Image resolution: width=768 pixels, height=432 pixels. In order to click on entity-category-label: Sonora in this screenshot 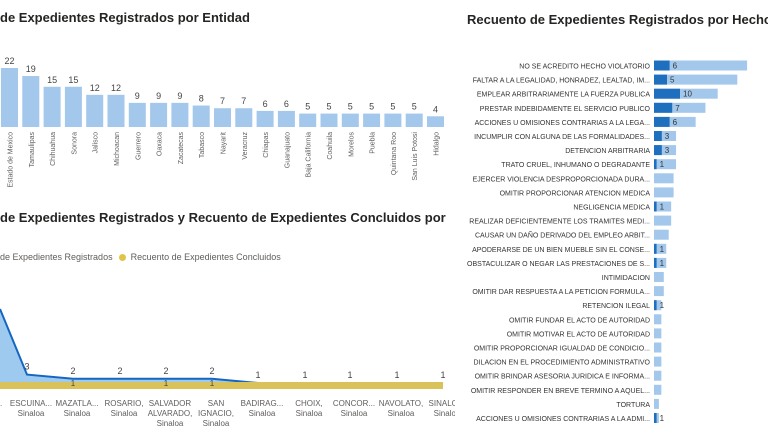, I will do `click(74, 143)`.